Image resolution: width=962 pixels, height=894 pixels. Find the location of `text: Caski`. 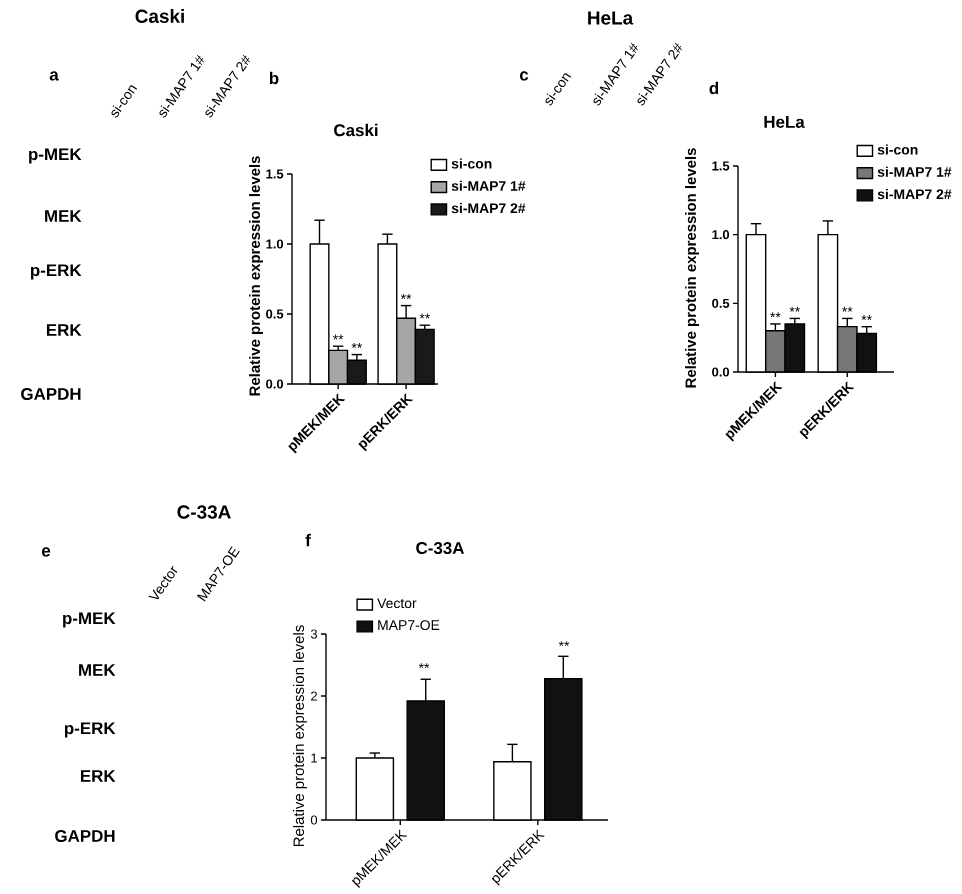

text: Caski is located at coordinates (159, 16).